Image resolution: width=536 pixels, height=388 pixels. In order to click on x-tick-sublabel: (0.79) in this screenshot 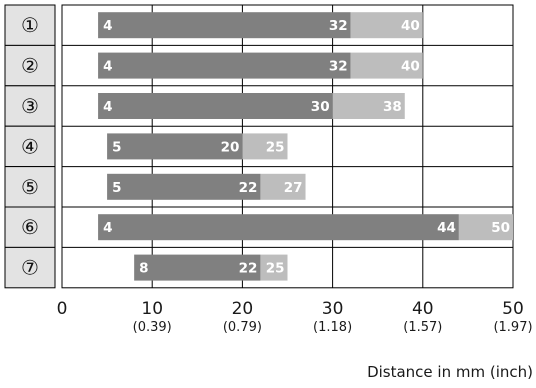, I will do `click(242, 327)`.